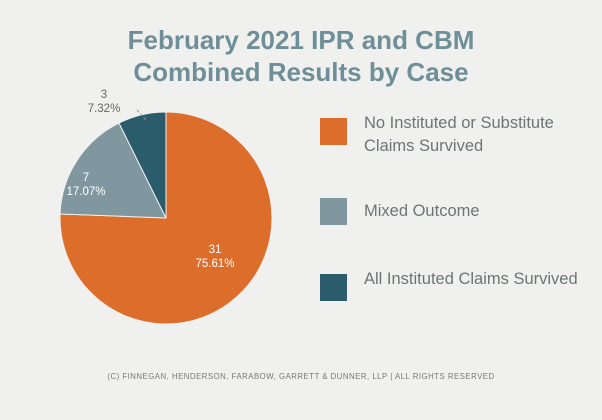  I want to click on legend-swatch-no-instituted, so click(333, 131).